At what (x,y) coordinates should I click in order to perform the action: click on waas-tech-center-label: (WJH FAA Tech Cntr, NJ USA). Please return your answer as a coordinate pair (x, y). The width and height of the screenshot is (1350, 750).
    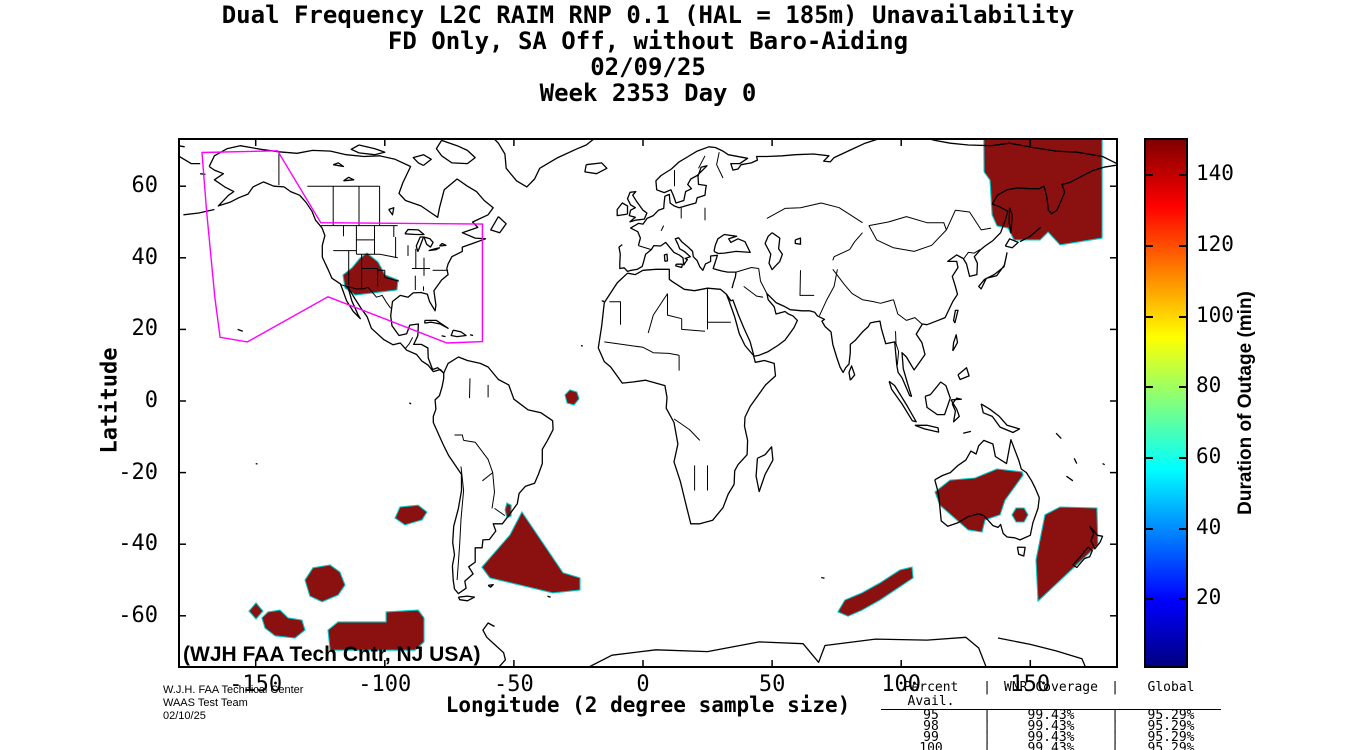
    Looking at the image, I should click on (332, 654).